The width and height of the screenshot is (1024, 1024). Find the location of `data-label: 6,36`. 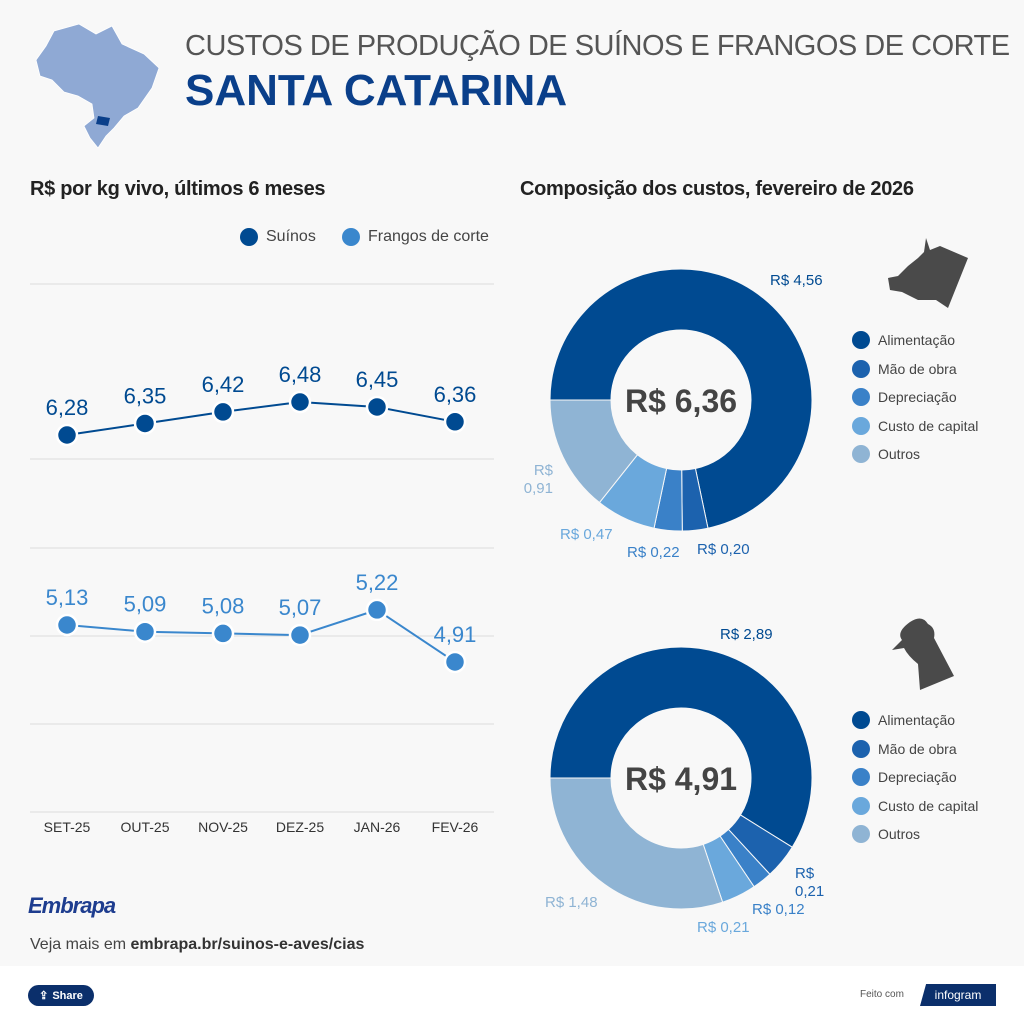

data-label: 6,36 is located at coordinates (455, 394).